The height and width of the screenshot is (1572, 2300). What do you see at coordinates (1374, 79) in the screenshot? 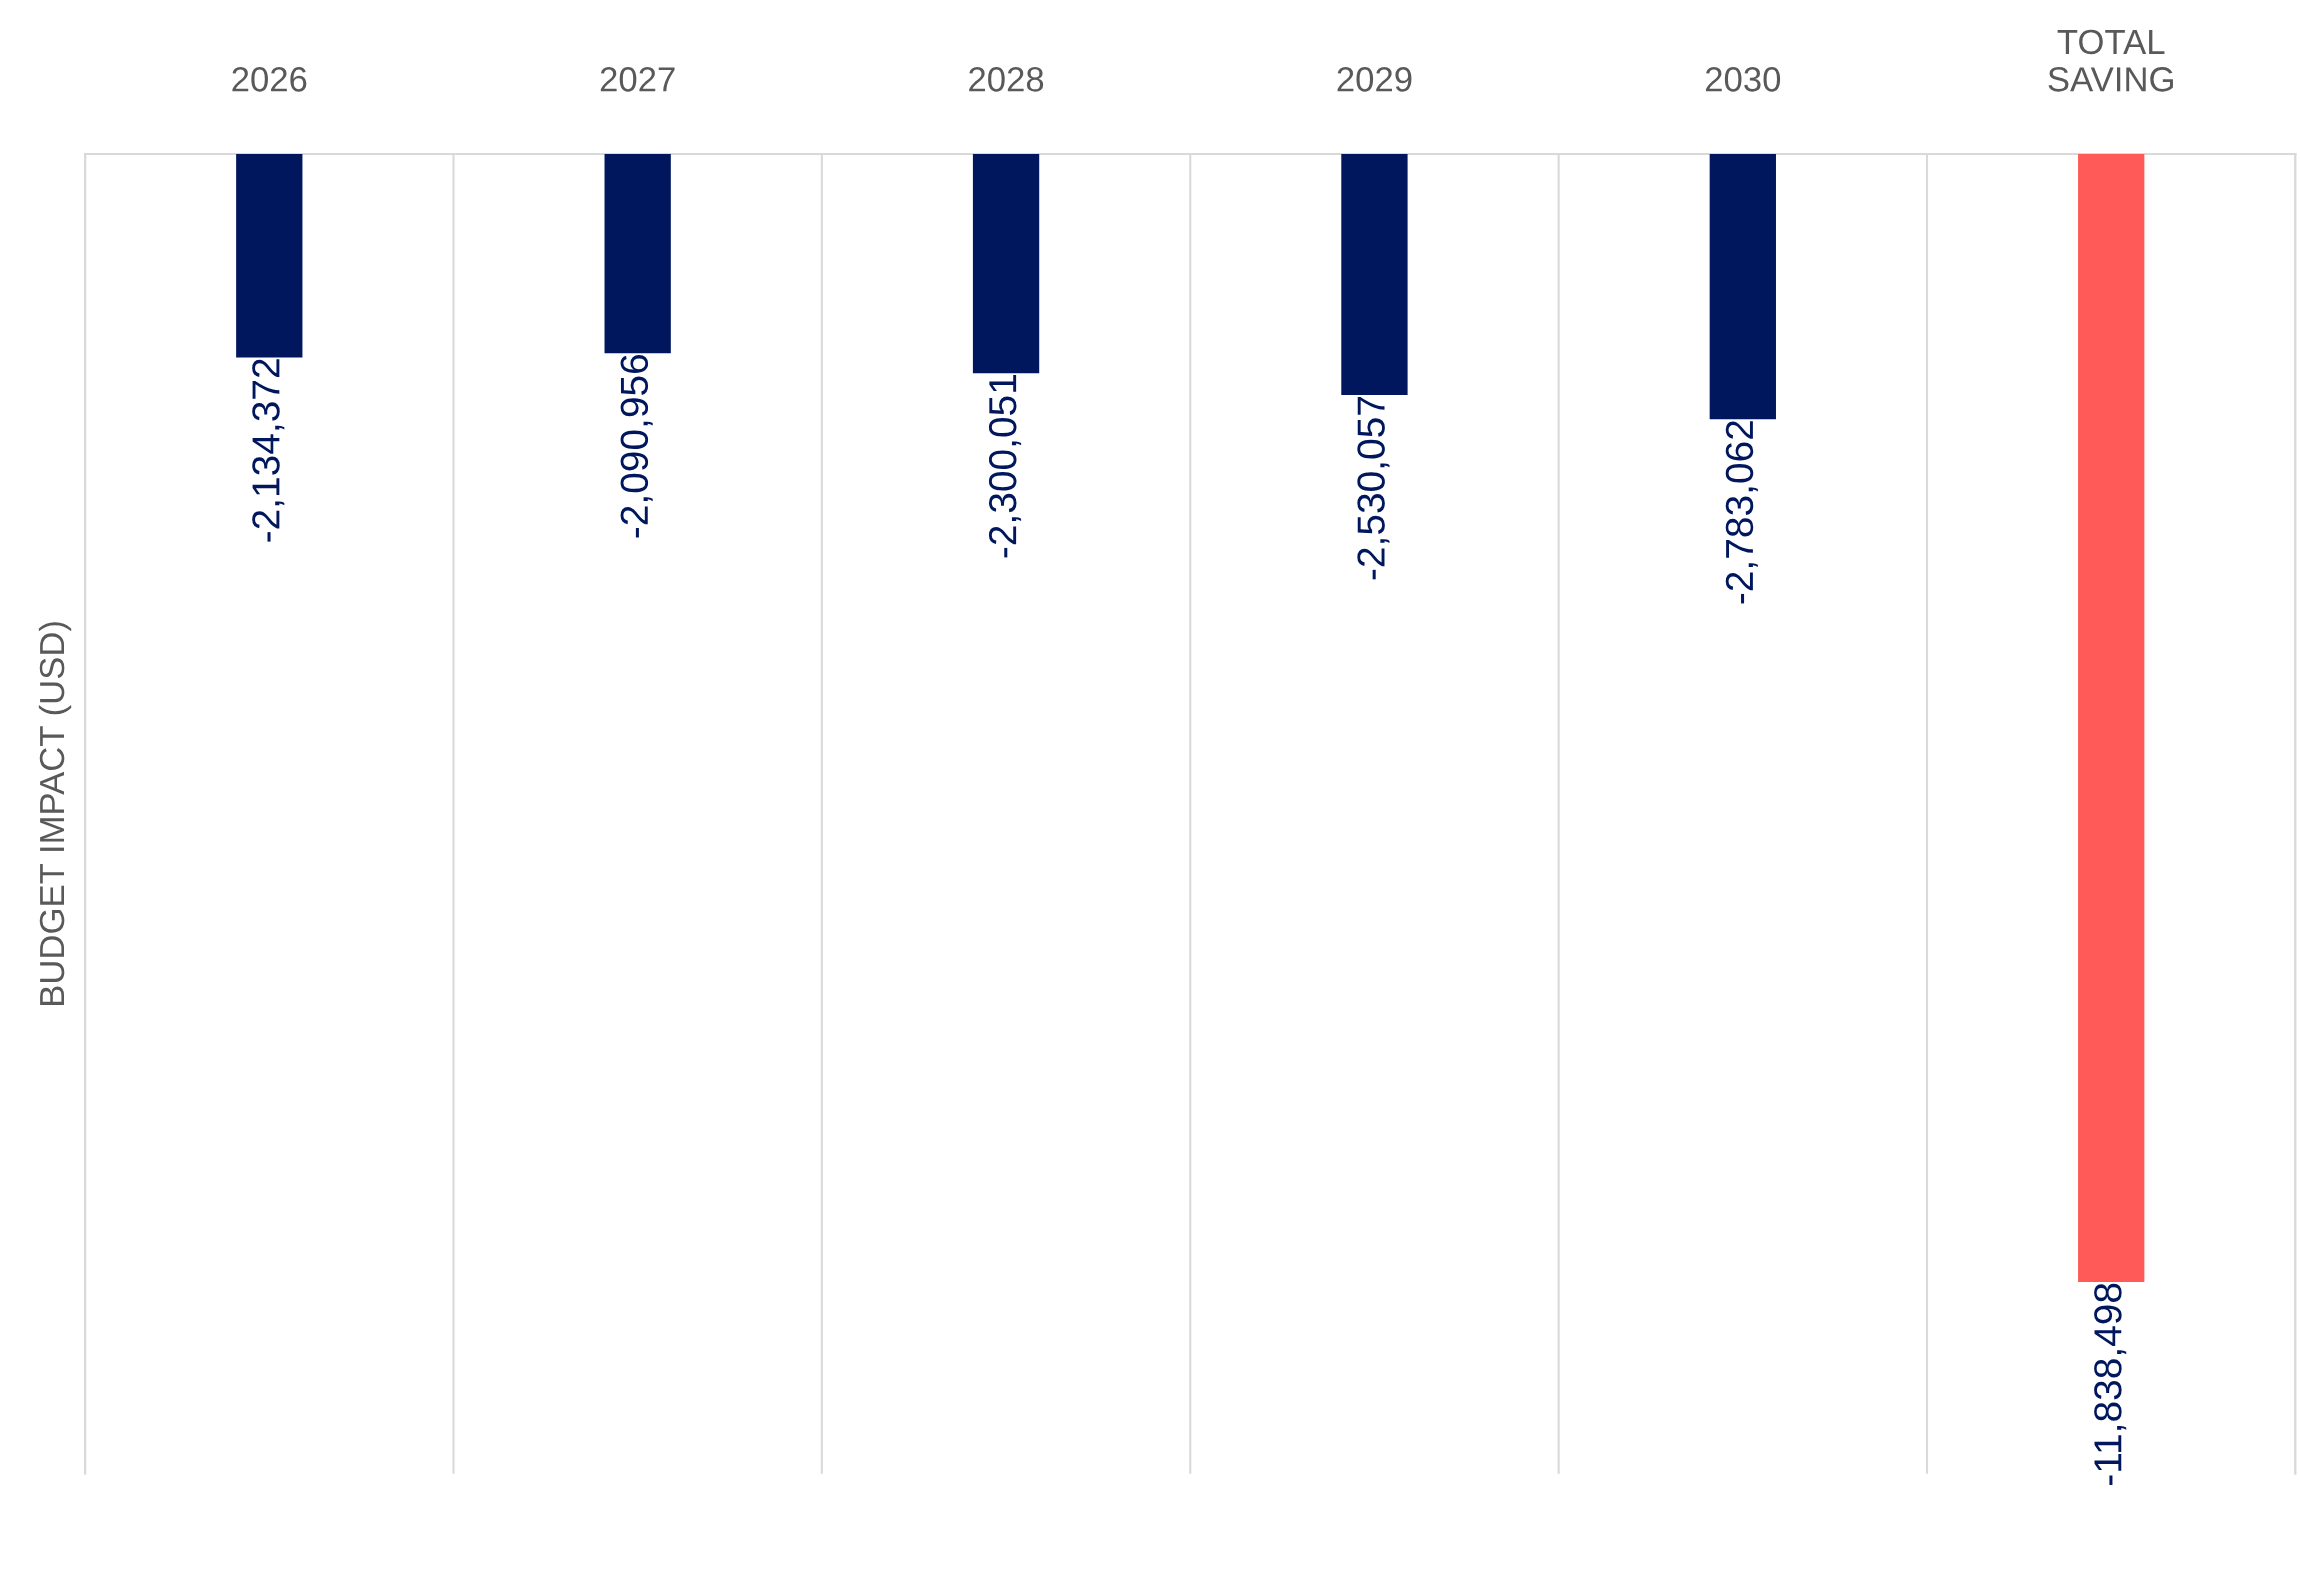
I see `x-tick-label: 2029` at bounding box center [1374, 79].